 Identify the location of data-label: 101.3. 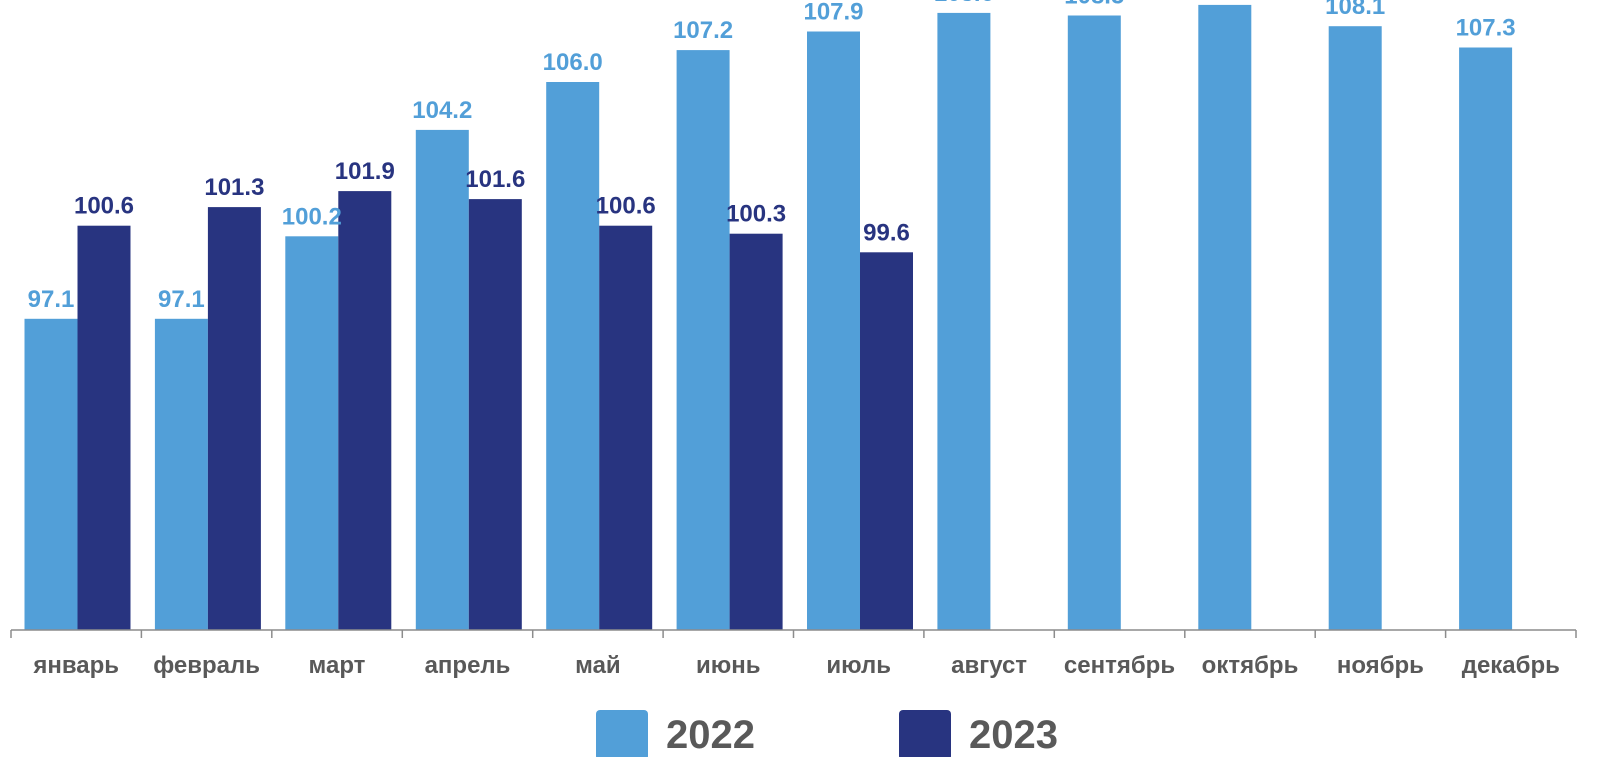
(234, 187).